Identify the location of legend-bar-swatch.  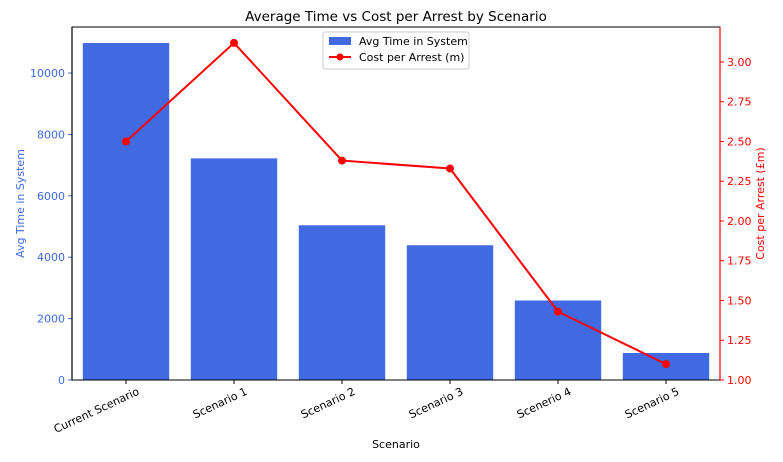
(340, 41).